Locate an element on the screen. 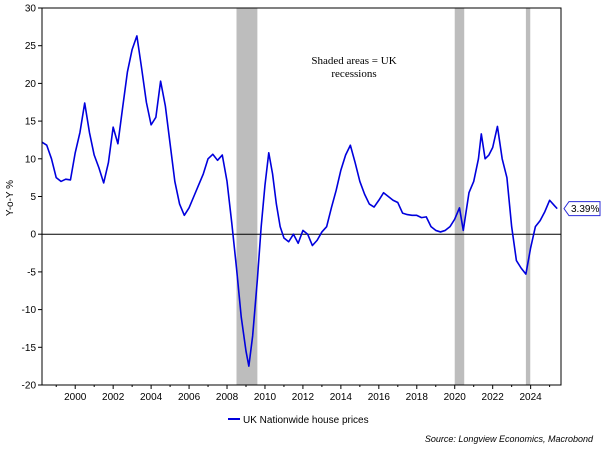 The width and height of the screenshot is (605, 454). y-tick-label: 5 is located at coordinates (33, 197).